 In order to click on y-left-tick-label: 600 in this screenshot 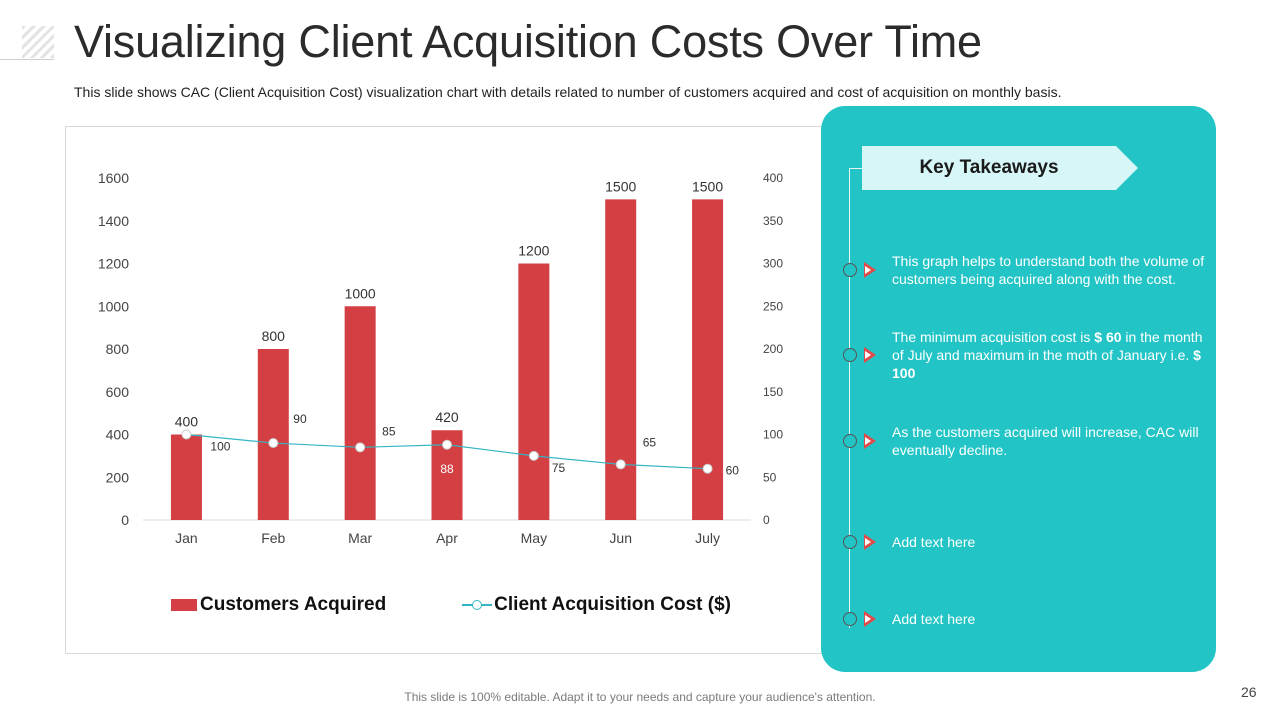, I will do `click(118, 392)`.